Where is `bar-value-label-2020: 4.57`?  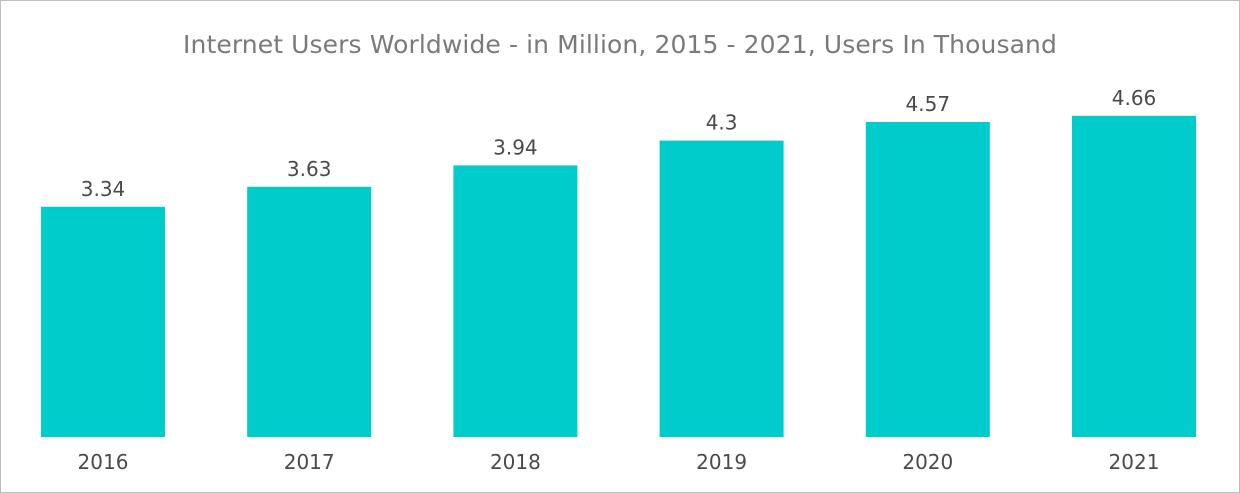 bar-value-label-2020: 4.57 is located at coordinates (928, 104).